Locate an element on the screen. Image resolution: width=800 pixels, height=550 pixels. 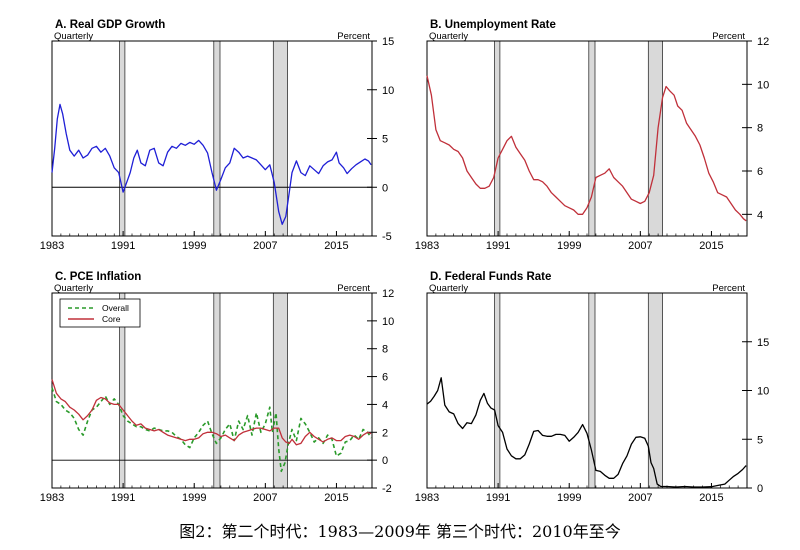
series-line-core is located at coordinates (211, 412).